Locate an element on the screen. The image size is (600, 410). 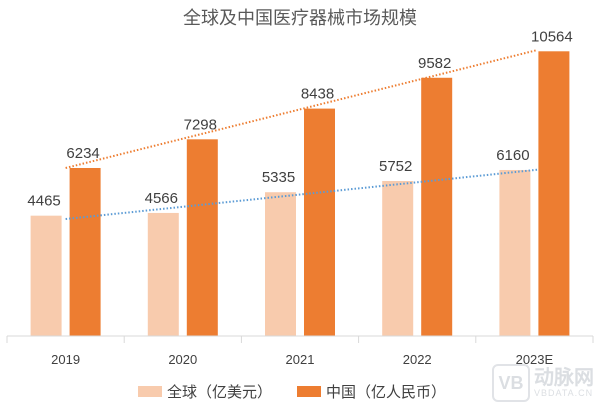
data-label: 6234 is located at coordinates (82, 153).